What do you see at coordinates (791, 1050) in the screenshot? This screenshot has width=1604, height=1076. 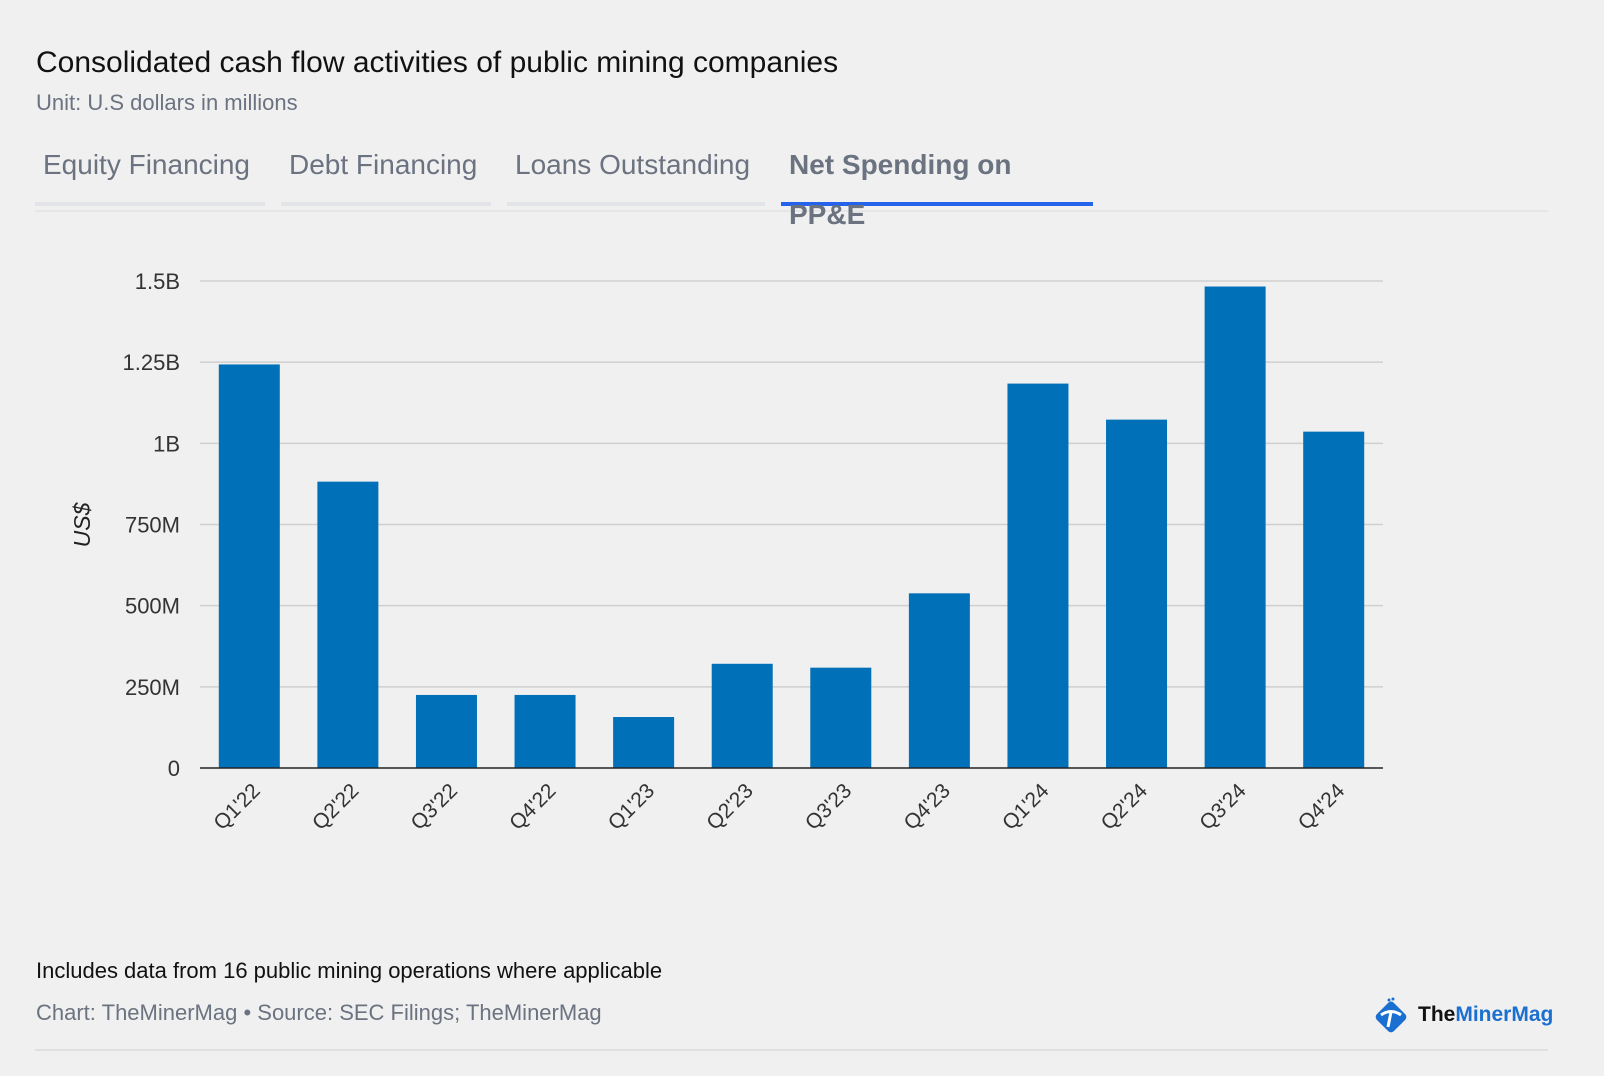 I see `divider` at bounding box center [791, 1050].